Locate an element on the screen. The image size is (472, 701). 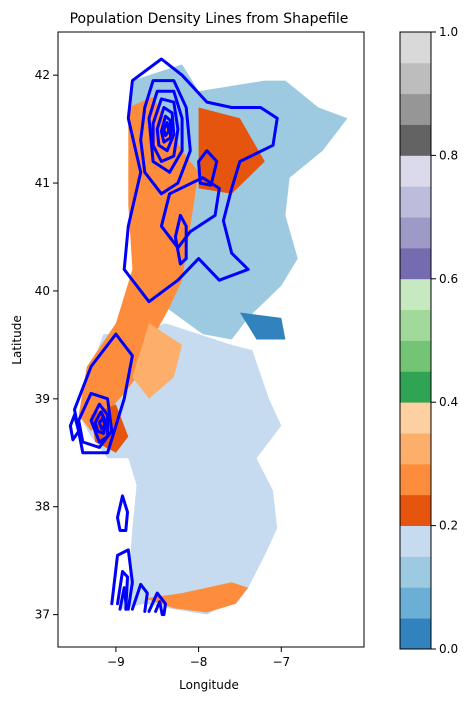
x-tick-label: −9 is located at coordinates (116, 662).